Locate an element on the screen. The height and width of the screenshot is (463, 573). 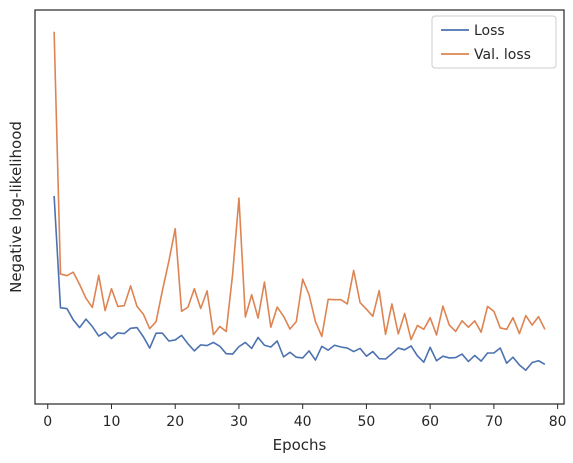
x-tick-label: 0 is located at coordinates (47, 422).